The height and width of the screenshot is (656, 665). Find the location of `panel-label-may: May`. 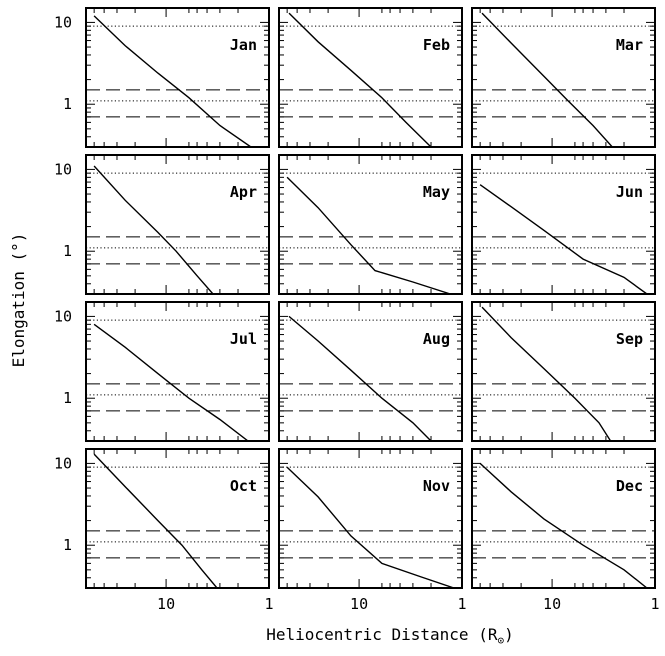

panel-label-may: May is located at coordinates (436, 192).